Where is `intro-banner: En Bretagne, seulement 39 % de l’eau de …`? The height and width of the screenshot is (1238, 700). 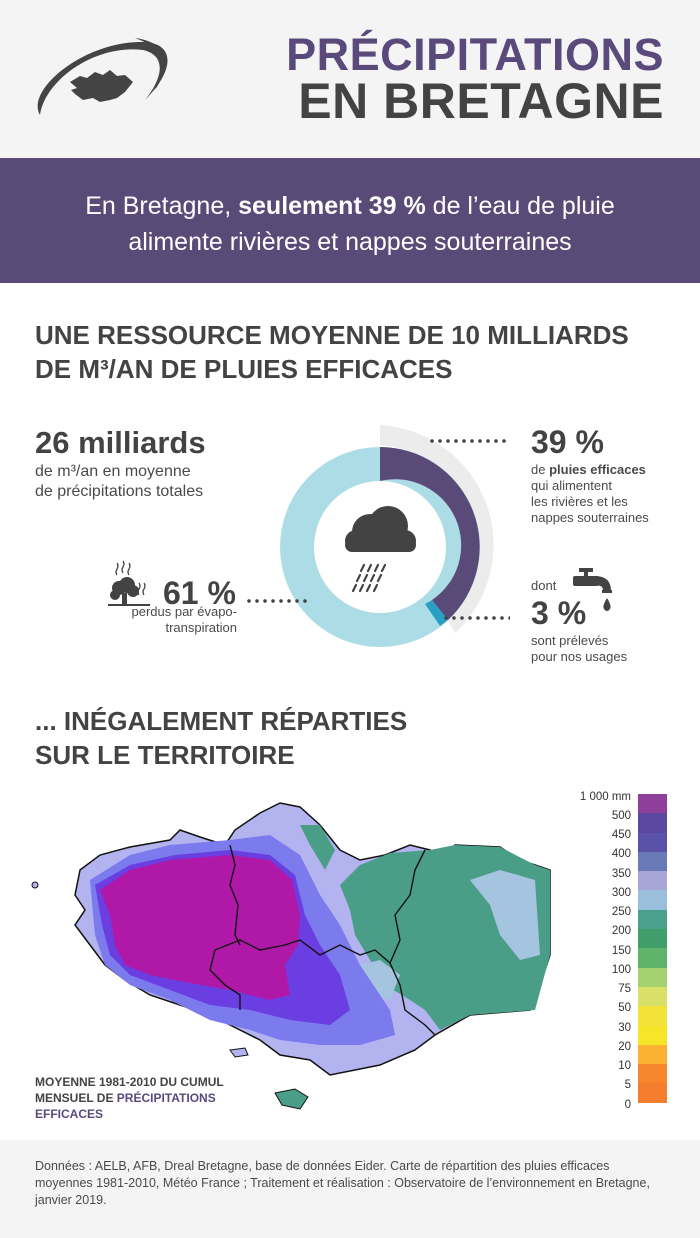 intro-banner: En Bretagne, seulement 39 % de l’eau de … is located at coordinates (350, 220).